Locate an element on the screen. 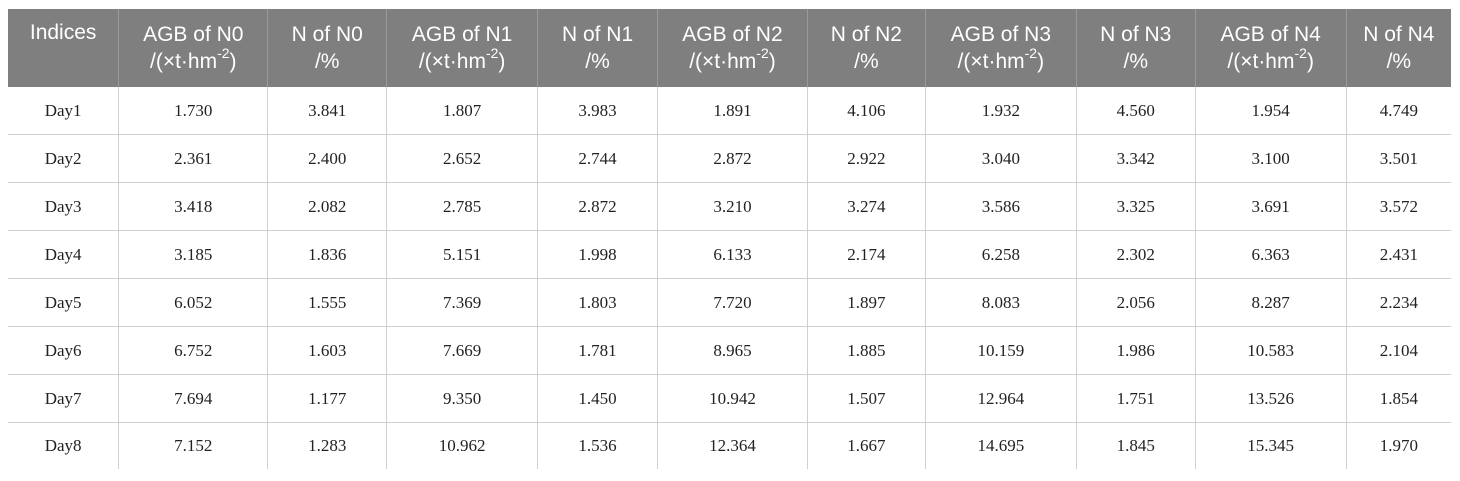 Image resolution: width=1460 pixels, height=481 pixels. table-cell: 4.560 is located at coordinates (1136, 111).